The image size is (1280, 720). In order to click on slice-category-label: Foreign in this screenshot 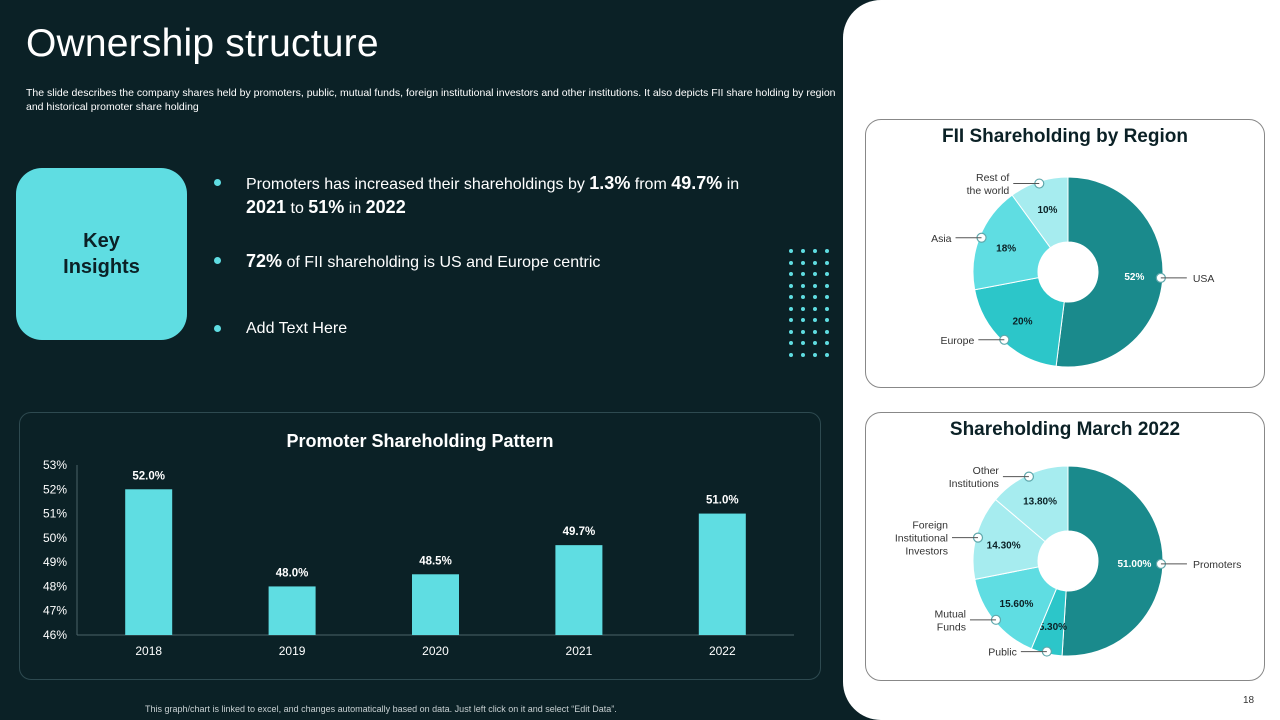, I will do `click(930, 526)`.